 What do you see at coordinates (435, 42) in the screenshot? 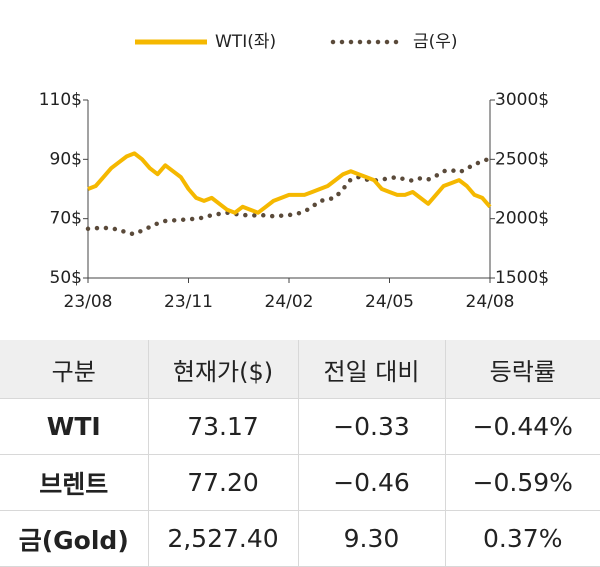
I see `legend-label: 금(우)` at bounding box center [435, 42].